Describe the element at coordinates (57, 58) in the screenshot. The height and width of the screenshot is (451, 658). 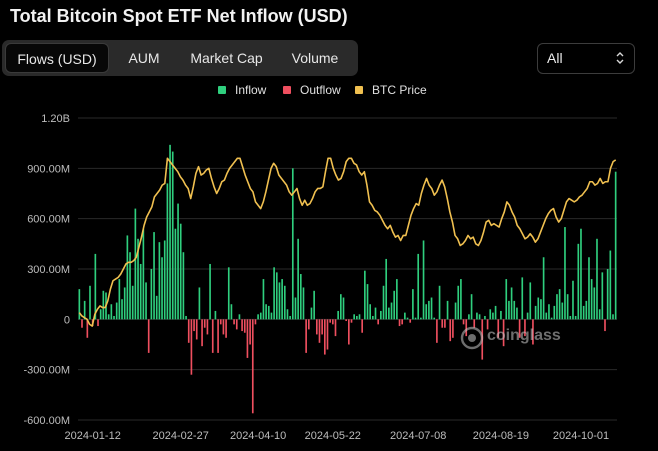
I see `tab-flows: Flows (USD)` at that location.